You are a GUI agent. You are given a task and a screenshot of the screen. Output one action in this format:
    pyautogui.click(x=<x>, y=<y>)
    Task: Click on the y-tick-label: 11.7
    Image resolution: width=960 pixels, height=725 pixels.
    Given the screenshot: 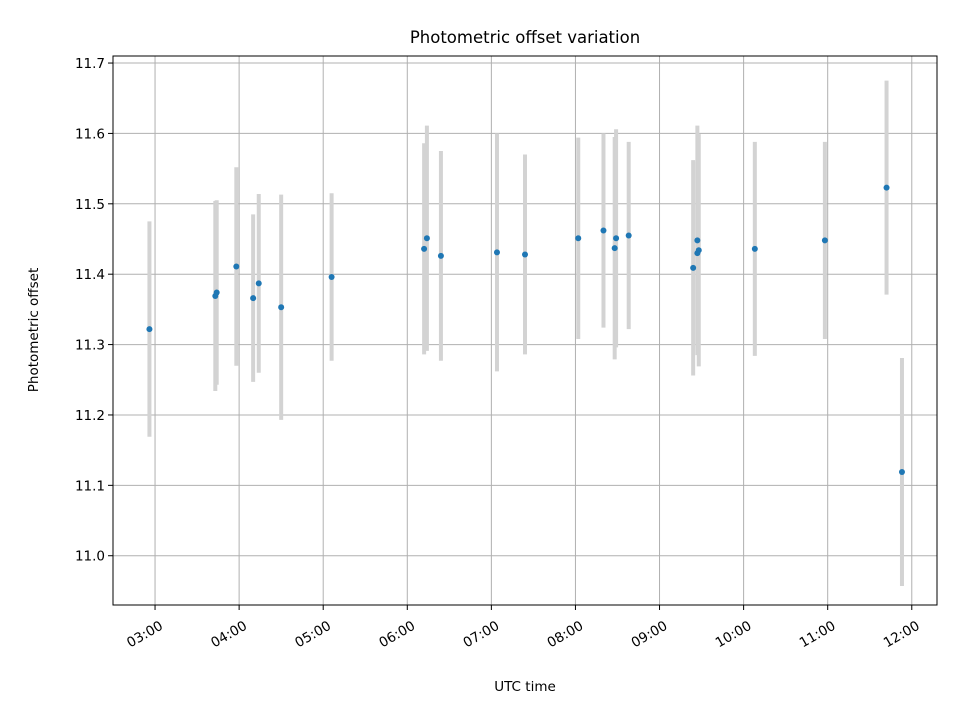 What is the action you would take?
    pyautogui.click(x=90, y=64)
    